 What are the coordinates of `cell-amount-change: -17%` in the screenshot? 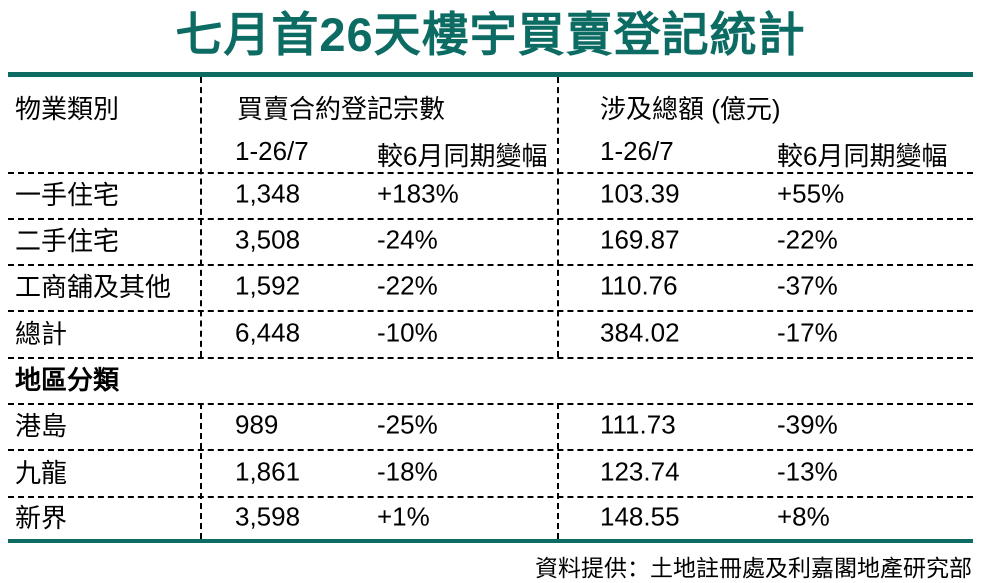 It's located at (807, 331).